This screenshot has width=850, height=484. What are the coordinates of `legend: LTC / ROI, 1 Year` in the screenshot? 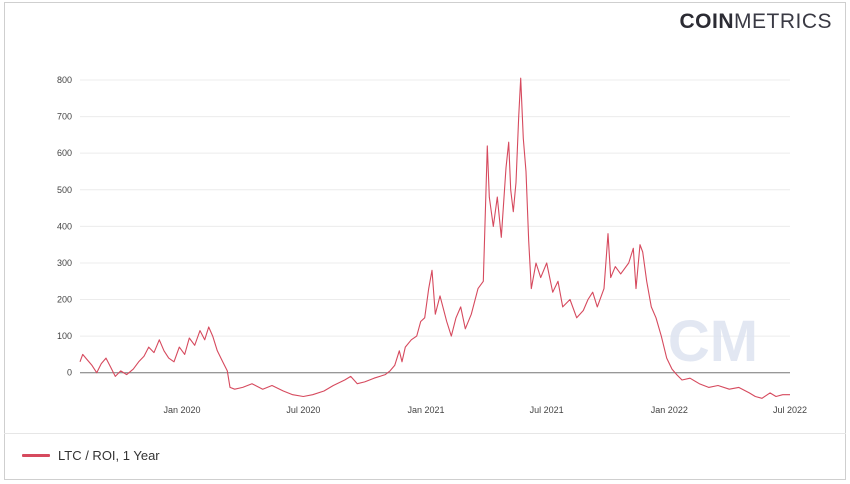 It's located at (91, 455).